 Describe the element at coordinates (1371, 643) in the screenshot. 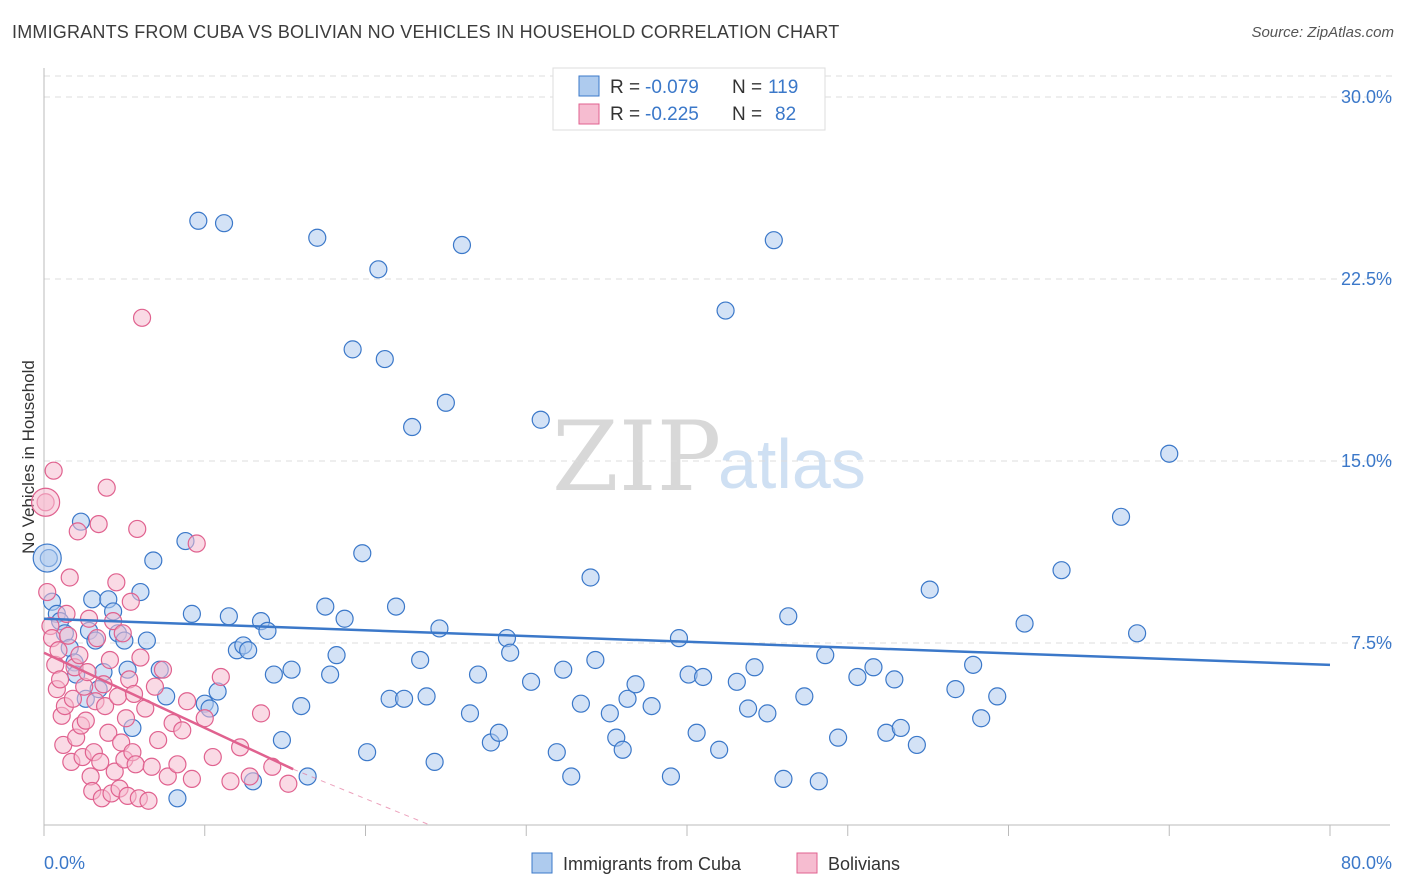

I see `y-tick-label: 7.5%` at that location.